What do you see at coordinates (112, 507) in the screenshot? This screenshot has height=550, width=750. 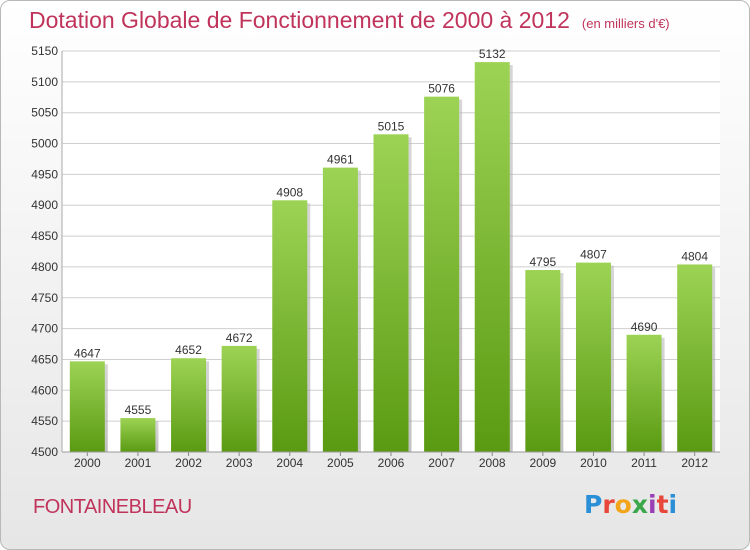 I see `commune-name: FONTAINEBLEAU` at bounding box center [112, 507].